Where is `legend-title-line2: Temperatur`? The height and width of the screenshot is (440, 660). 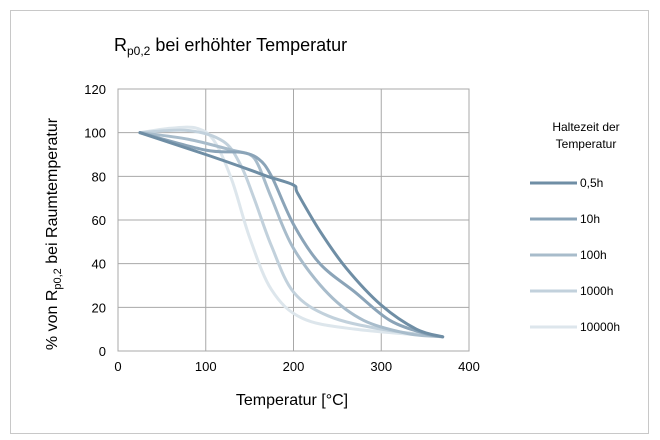
legend-title-line2: Temperatur is located at coordinates (586, 144).